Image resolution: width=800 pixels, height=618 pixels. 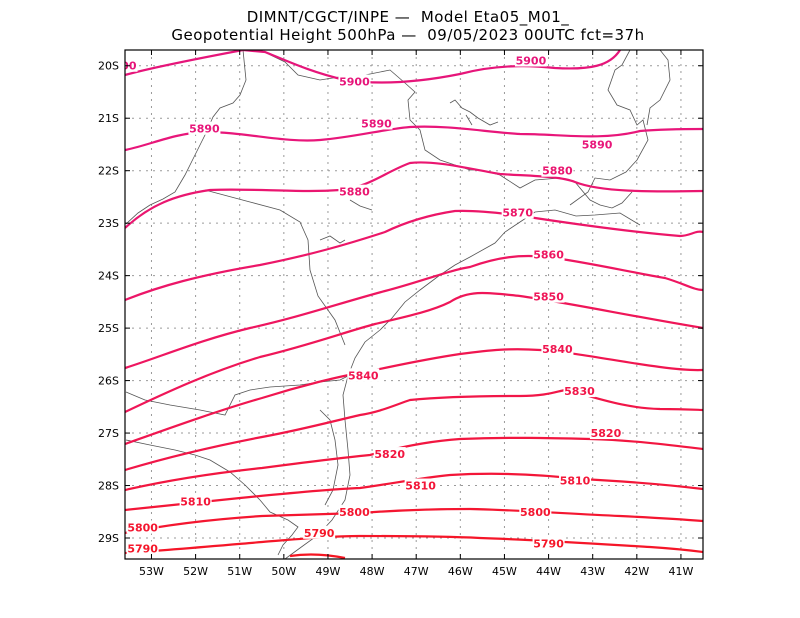 I want to click on contour-label-5830: 5830, so click(x=579, y=391).